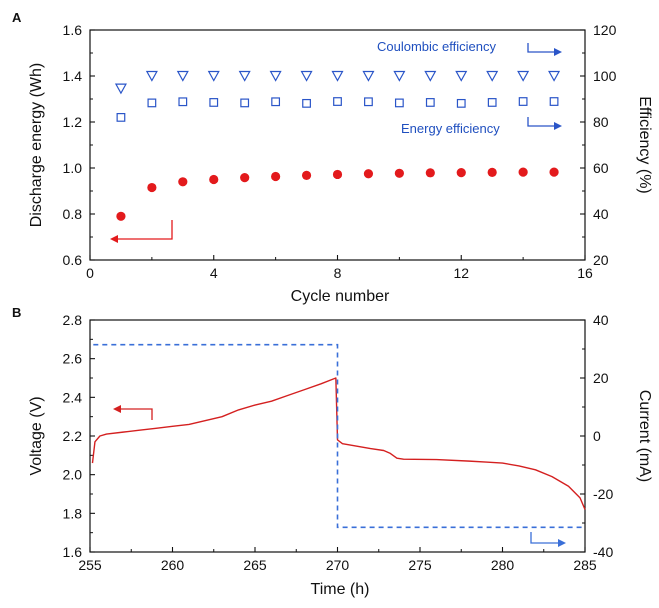 The image size is (659, 608). What do you see at coordinates (450, 128) in the screenshot?
I see `energy-efficiency-annotation: Energy efficiency` at bounding box center [450, 128].